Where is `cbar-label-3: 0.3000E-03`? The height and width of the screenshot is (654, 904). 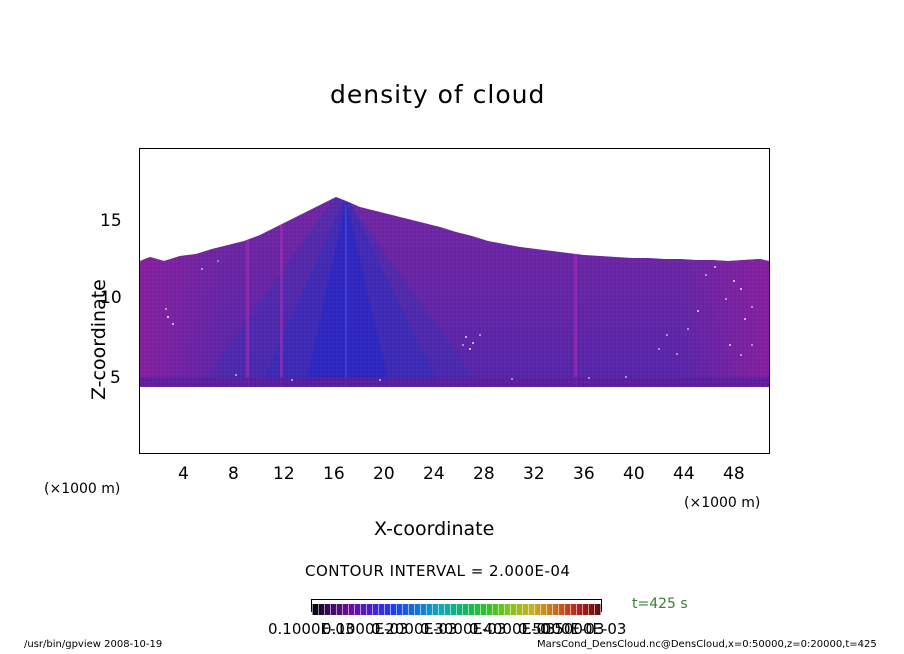
cbar-label-3: 0.3000E-03 is located at coordinates (463, 629).